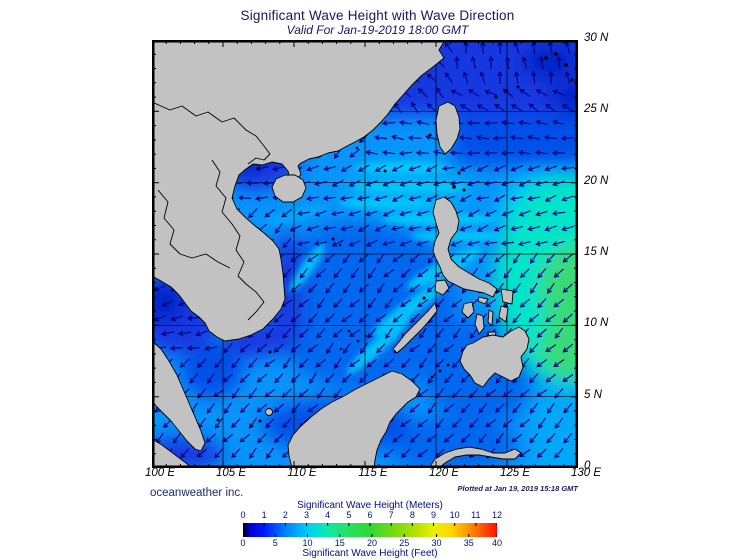 The image size is (755, 560). Describe the element at coordinates (285, 515) in the screenshot. I see `meters-tick-label: 2` at that location.